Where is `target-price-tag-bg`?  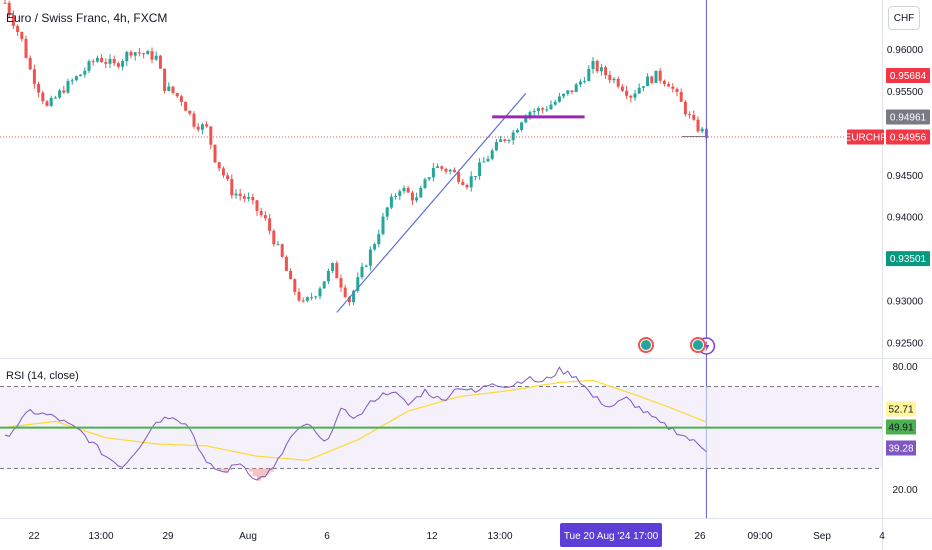
target-price-tag-bg is located at coordinates (908, 259).